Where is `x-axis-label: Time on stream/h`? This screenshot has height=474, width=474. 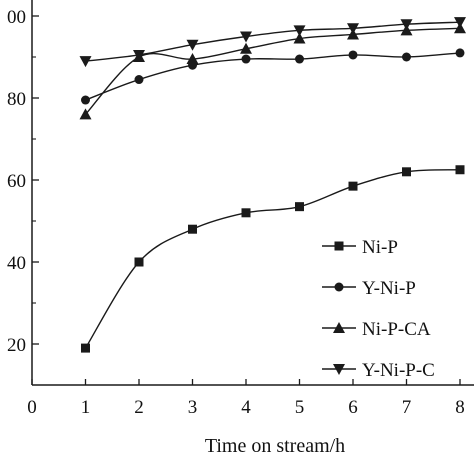 x-axis-label: Time on stream/h is located at coordinates (275, 446).